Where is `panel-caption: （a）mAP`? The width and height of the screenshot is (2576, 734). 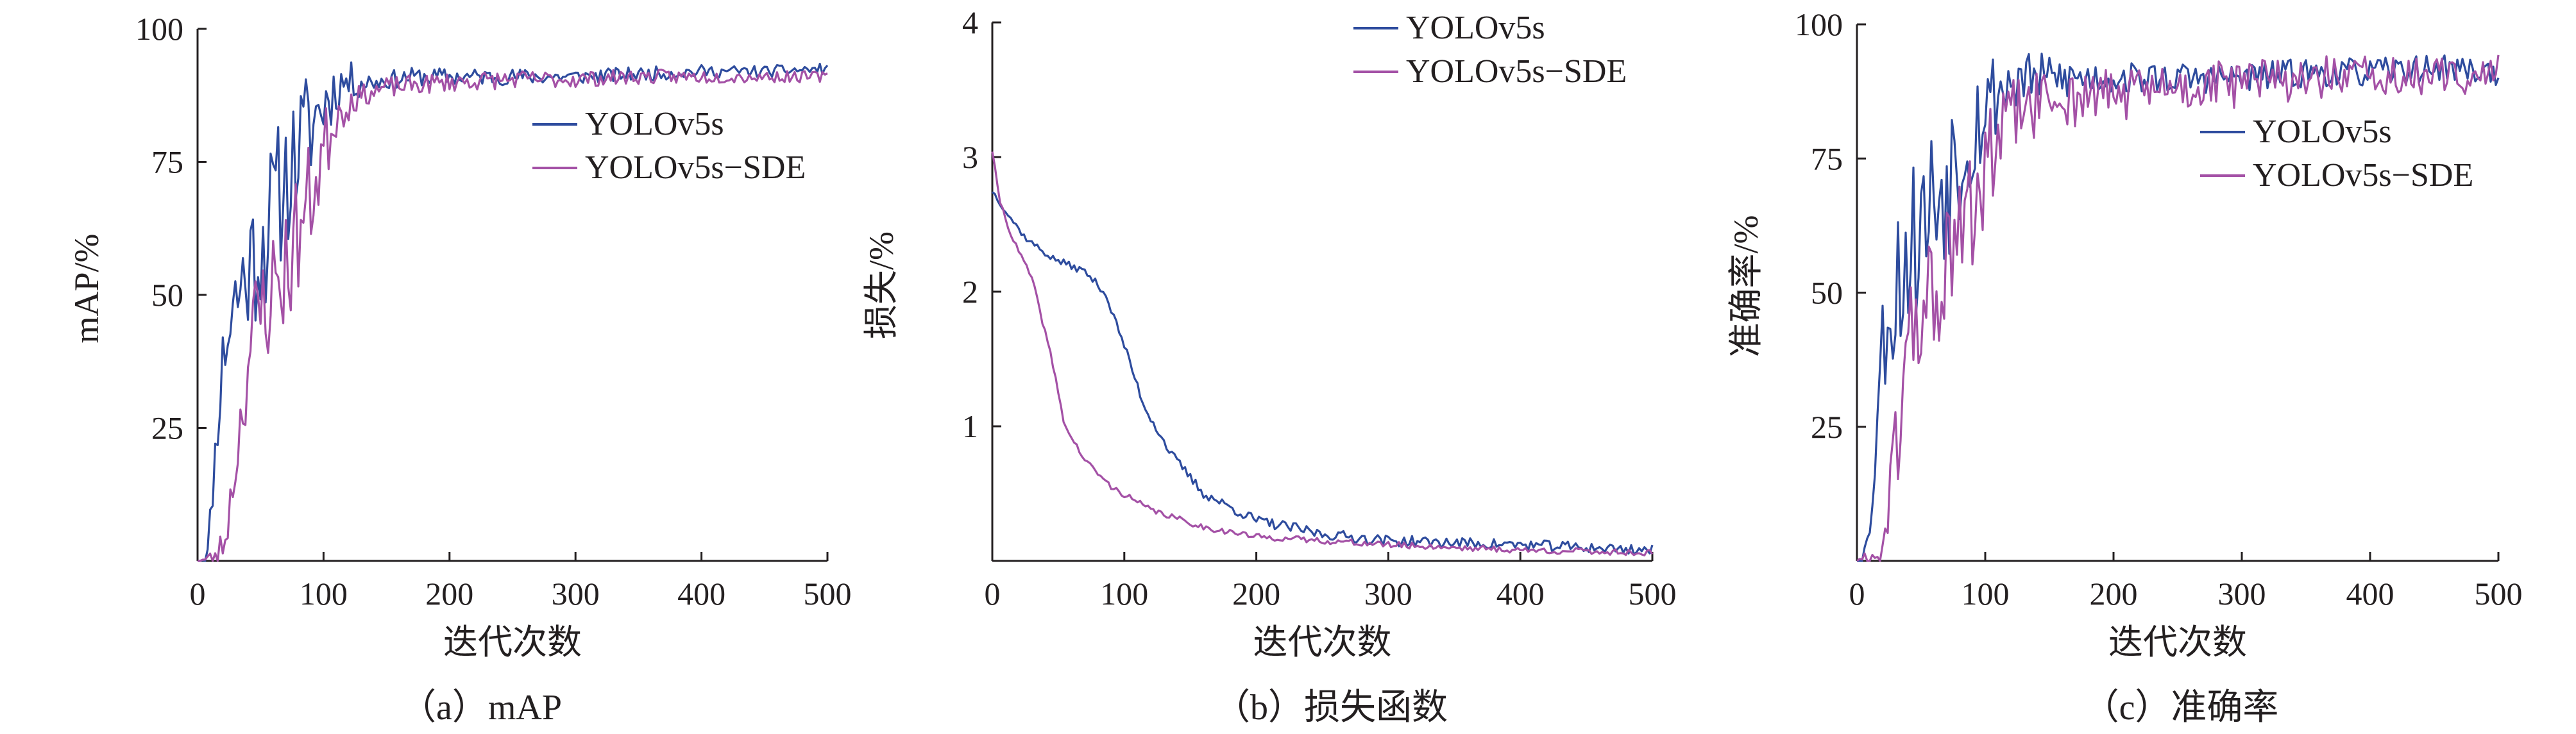
panel-caption: （a）mAP is located at coordinates (481, 708).